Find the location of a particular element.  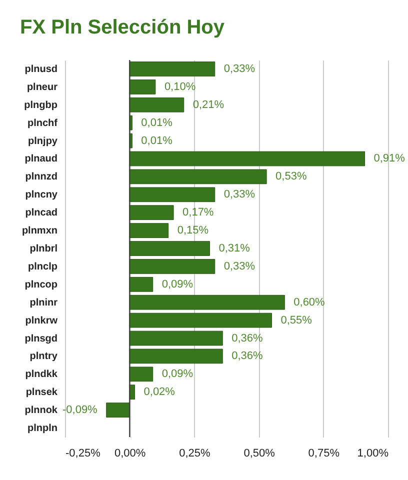

y-tick-label: plnusd is located at coordinates (41, 69).